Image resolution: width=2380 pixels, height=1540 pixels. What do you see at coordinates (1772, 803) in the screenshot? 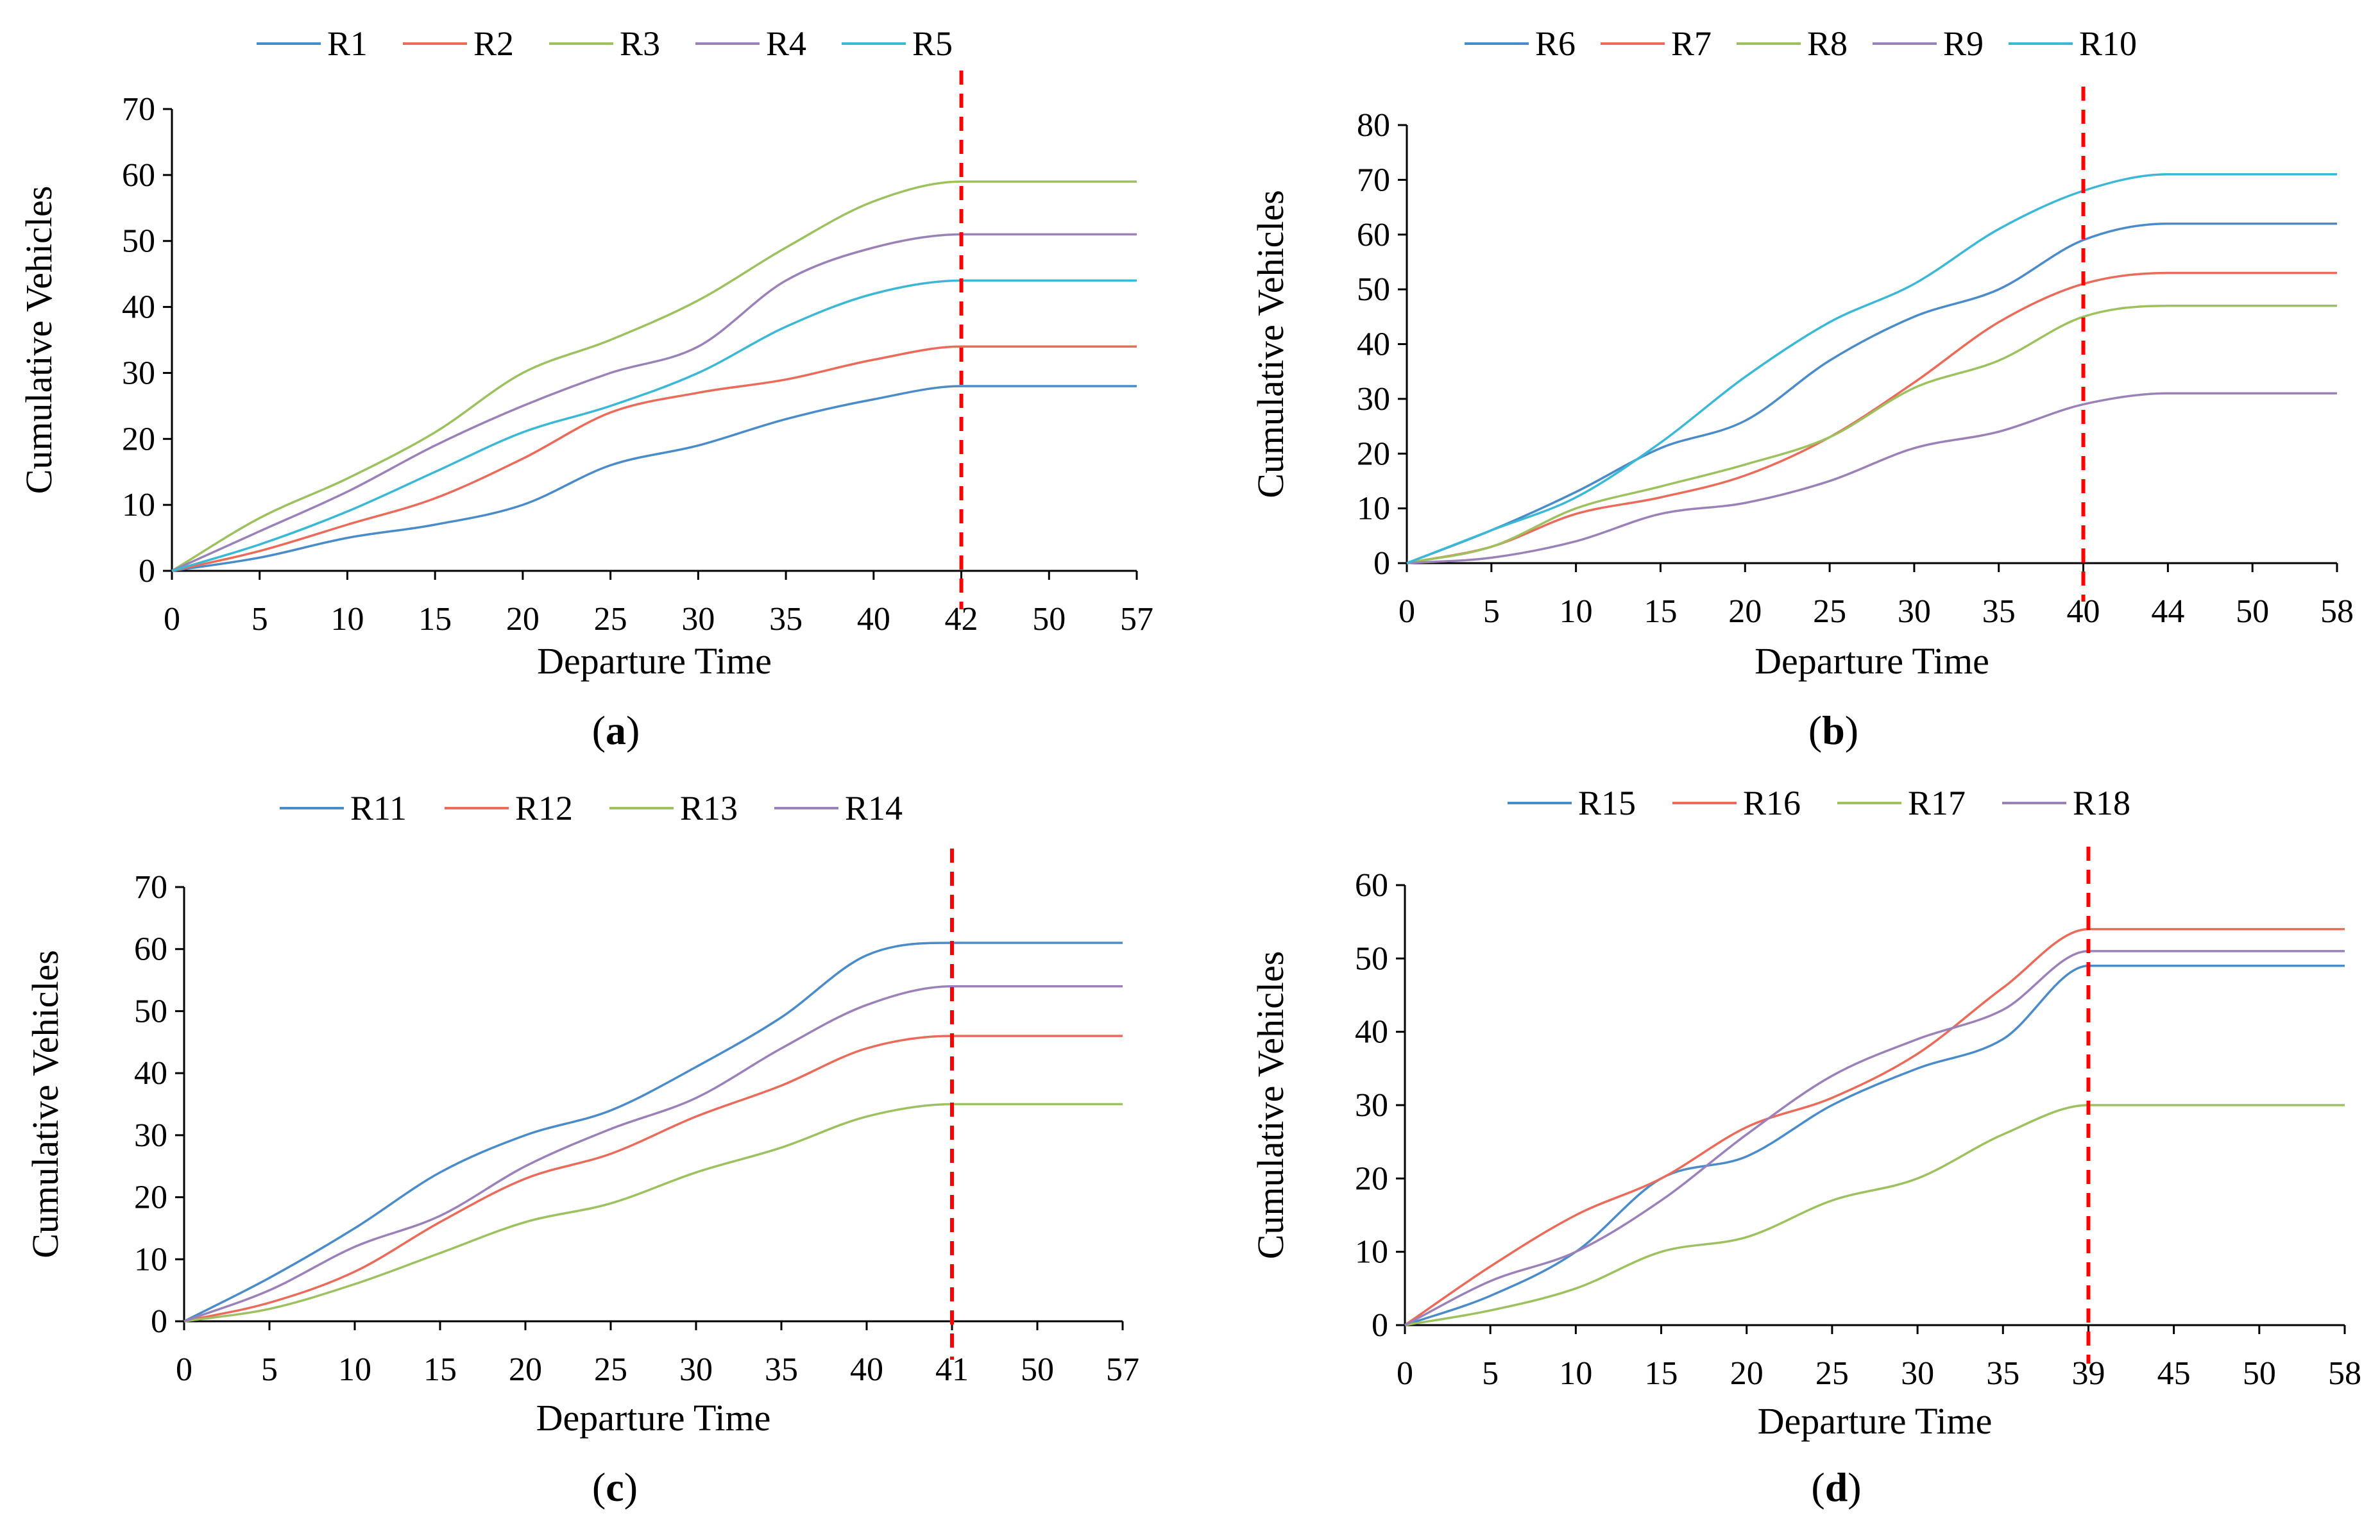
I see `legend-label-r16: R16` at bounding box center [1772, 803].